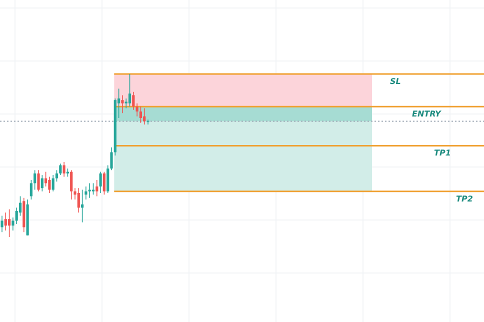 This screenshot has height=322, width=484. I want to click on ref-line-label: ENTRY, so click(427, 114).